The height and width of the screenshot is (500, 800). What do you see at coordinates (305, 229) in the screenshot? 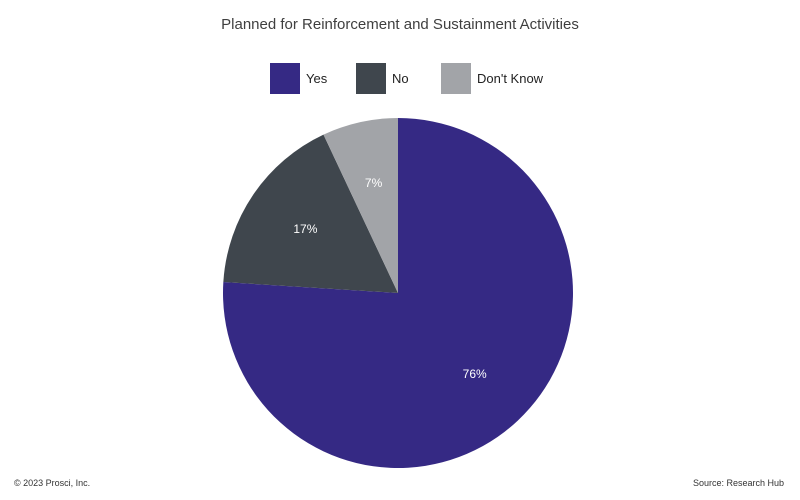
I see `slice-label-no: 17%` at bounding box center [305, 229].